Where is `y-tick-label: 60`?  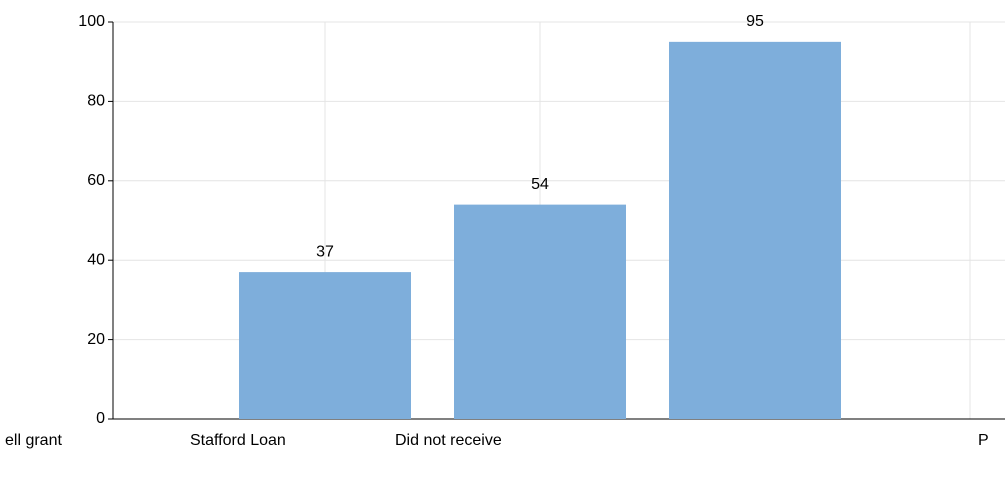
y-tick-label: 60 is located at coordinates (96, 180).